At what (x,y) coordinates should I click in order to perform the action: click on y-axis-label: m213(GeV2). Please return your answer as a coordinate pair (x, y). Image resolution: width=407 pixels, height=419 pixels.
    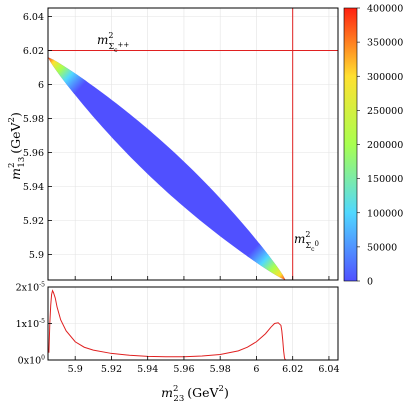
    Looking at the image, I should click on (17, 146).